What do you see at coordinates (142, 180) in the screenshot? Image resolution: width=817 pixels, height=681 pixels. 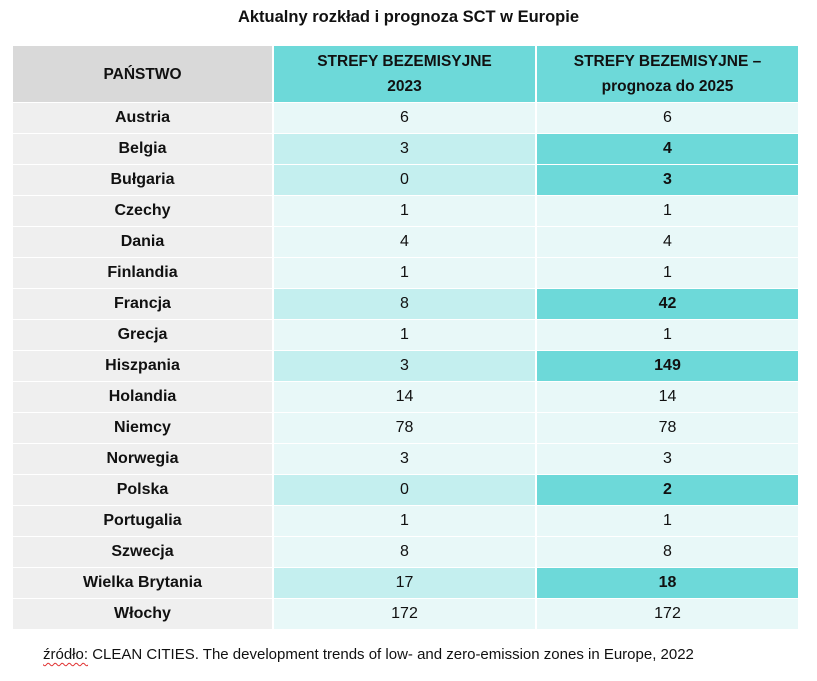 I see `cell-country: Bułgaria` at bounding box center [142, 180].